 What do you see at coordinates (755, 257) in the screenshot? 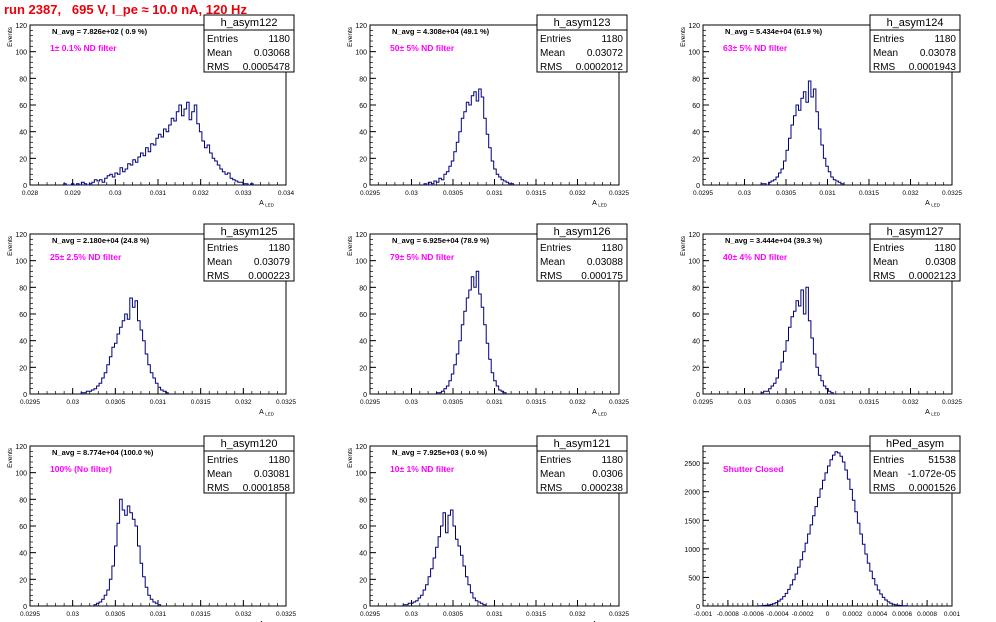
I see `filter-label: 40± 4% ND filter` at bounding box center [755, 257].